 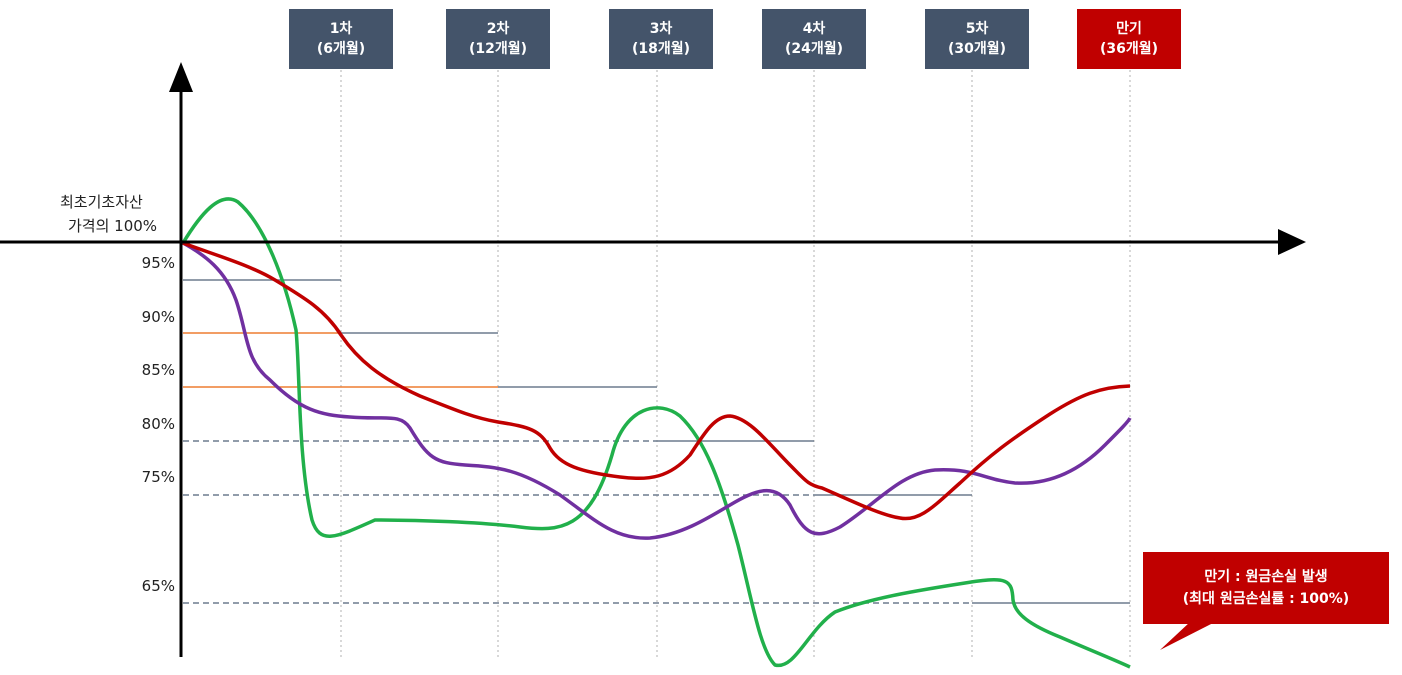 What do you see at coordinates (158, 424) in the screenshot?
I see `y-label-80: 80%` at bounding box center [158, 424].